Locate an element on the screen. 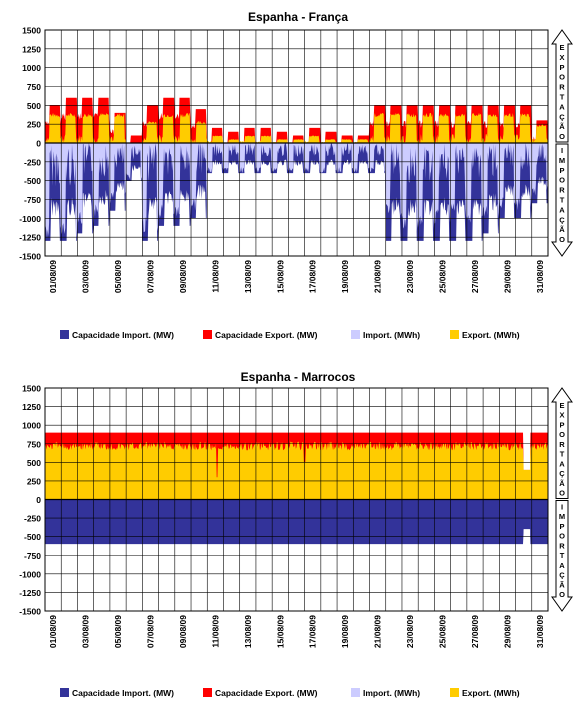 This screenshot has height=707, width=578. y-tick-label: 750 is located at coordinates (34, 444).